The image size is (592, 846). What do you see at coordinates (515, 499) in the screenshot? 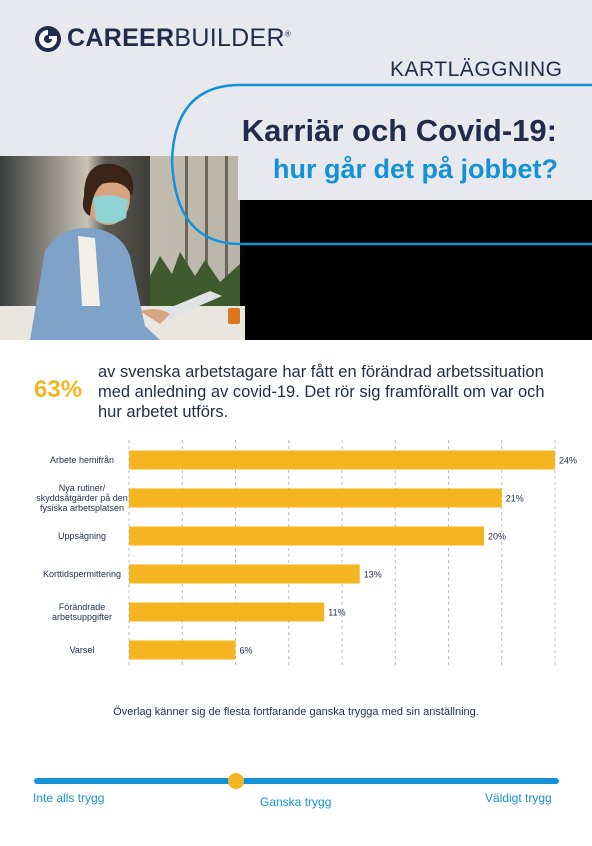
I see `chart-value-label: 21%` at bounding box center [515, 499].